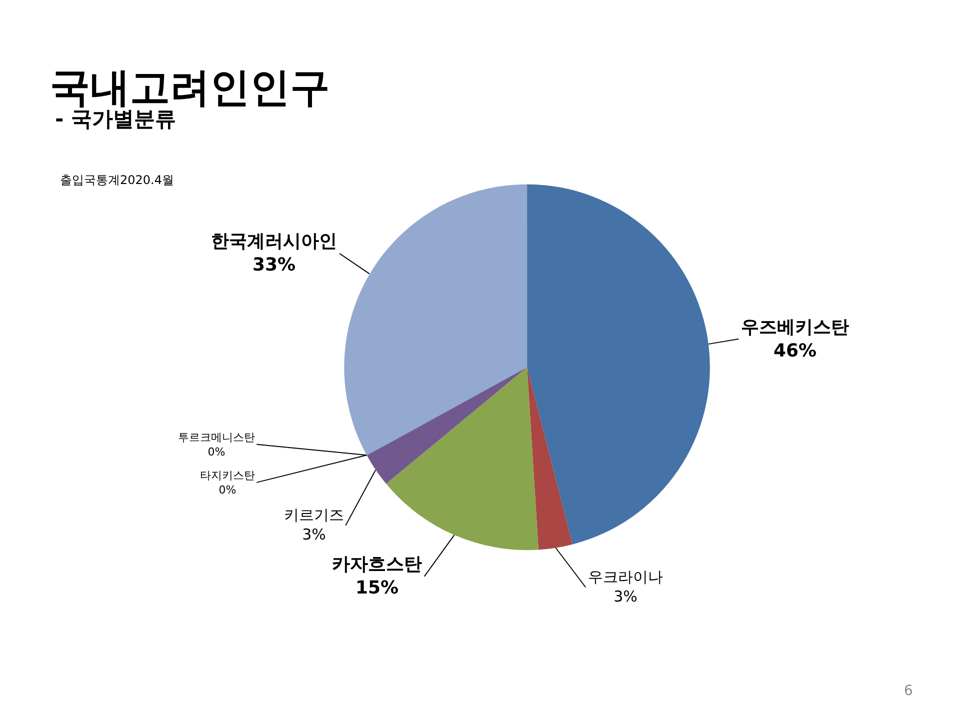 The image size is (960, 720). I want to click on slice-label: 우즈베키스탄, so click(795, 327).